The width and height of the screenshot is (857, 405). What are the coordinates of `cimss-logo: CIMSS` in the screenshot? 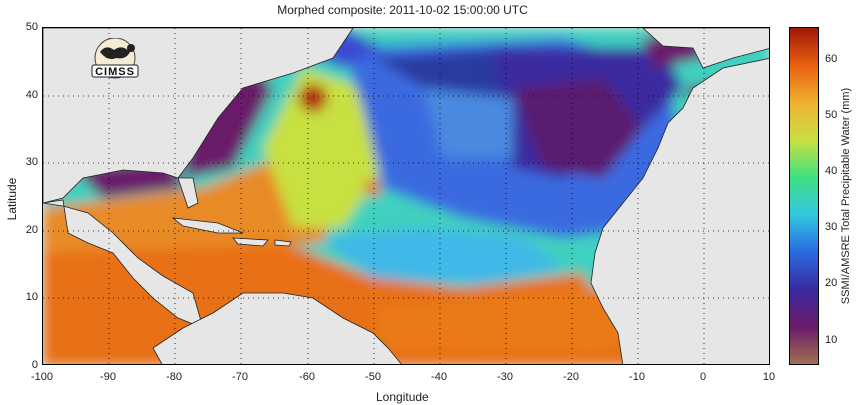 It's located at (115, 58).